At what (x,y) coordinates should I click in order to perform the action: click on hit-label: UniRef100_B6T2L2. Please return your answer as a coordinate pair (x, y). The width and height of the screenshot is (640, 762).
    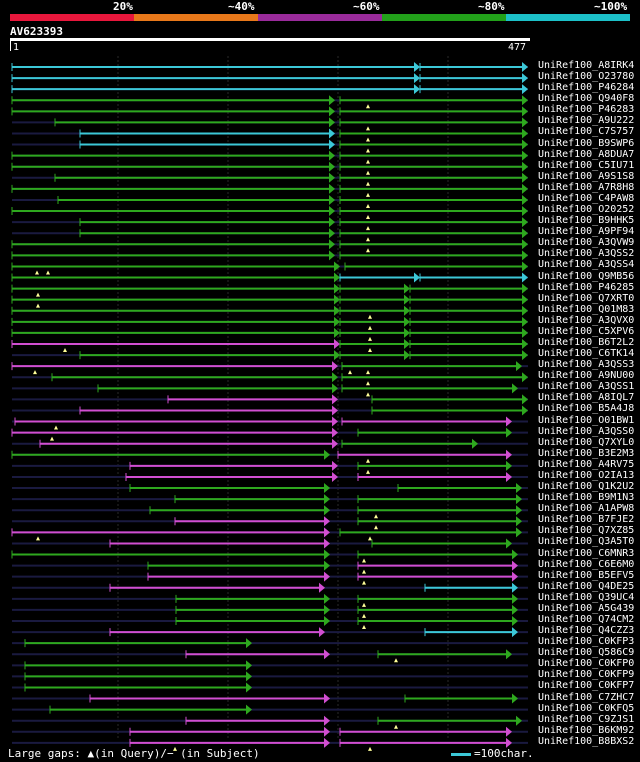
    Looking at the image, I should click on (586, 342).